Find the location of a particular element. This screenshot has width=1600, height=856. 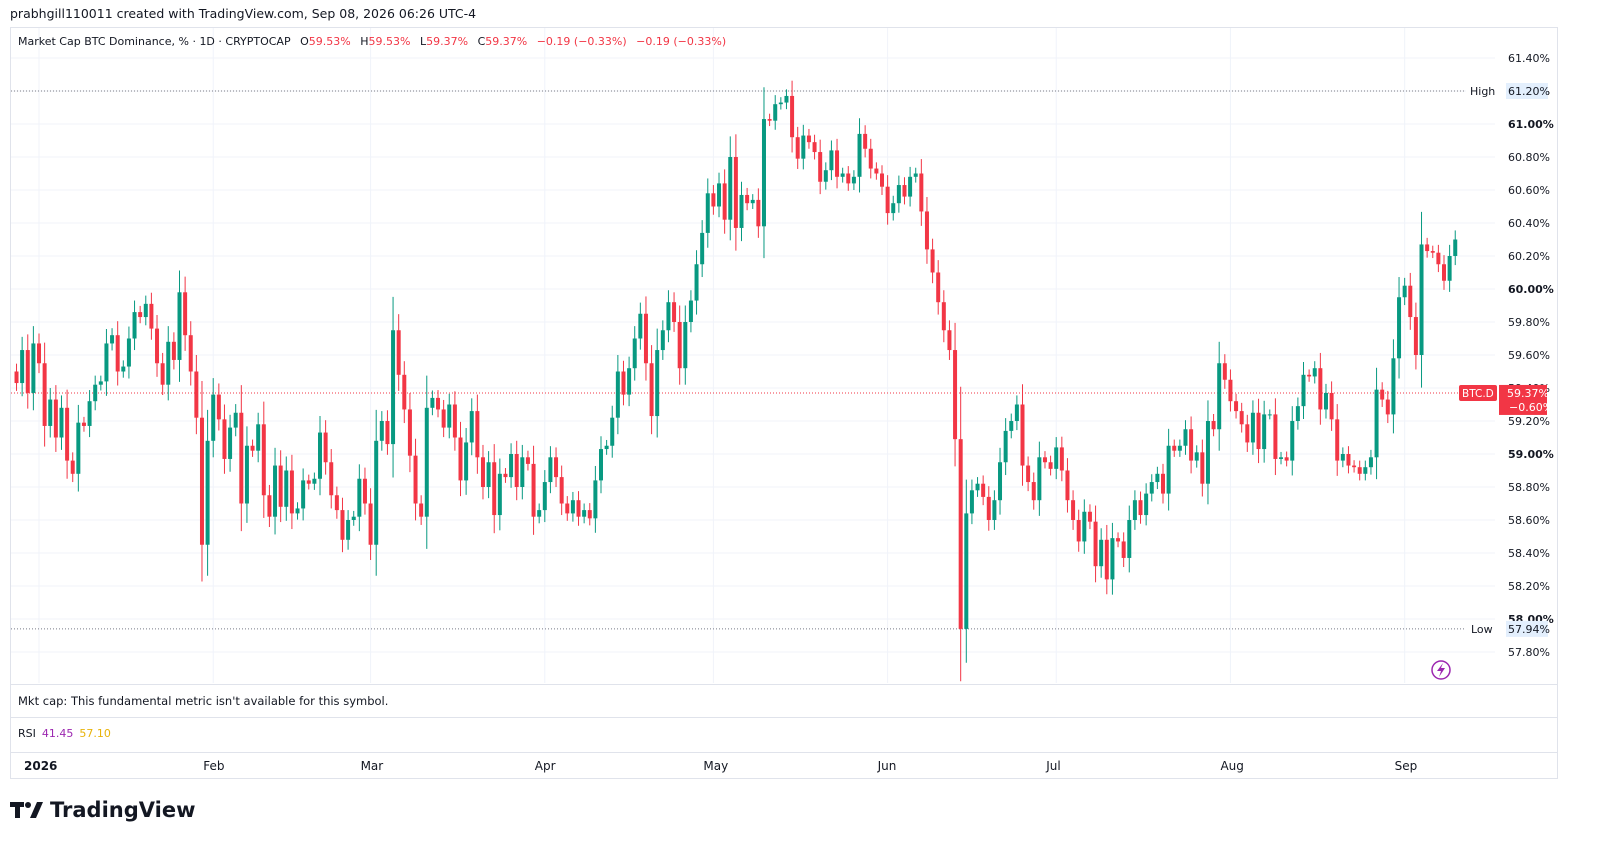

symbol-tag is located at coordinates (1478, 392).